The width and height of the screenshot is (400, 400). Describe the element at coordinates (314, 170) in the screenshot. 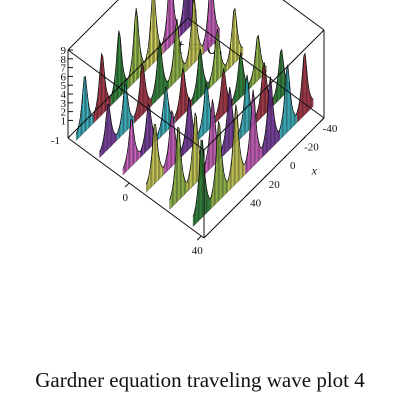

I see `x-axis-label: x` at that location.